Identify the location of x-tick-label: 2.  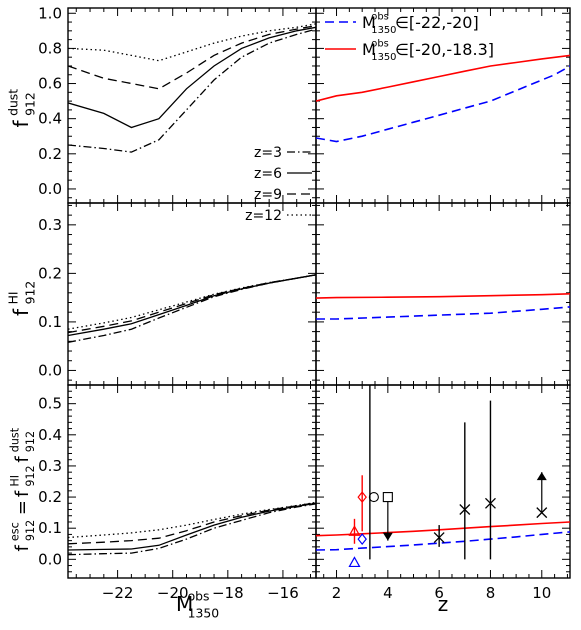
(337, 593).